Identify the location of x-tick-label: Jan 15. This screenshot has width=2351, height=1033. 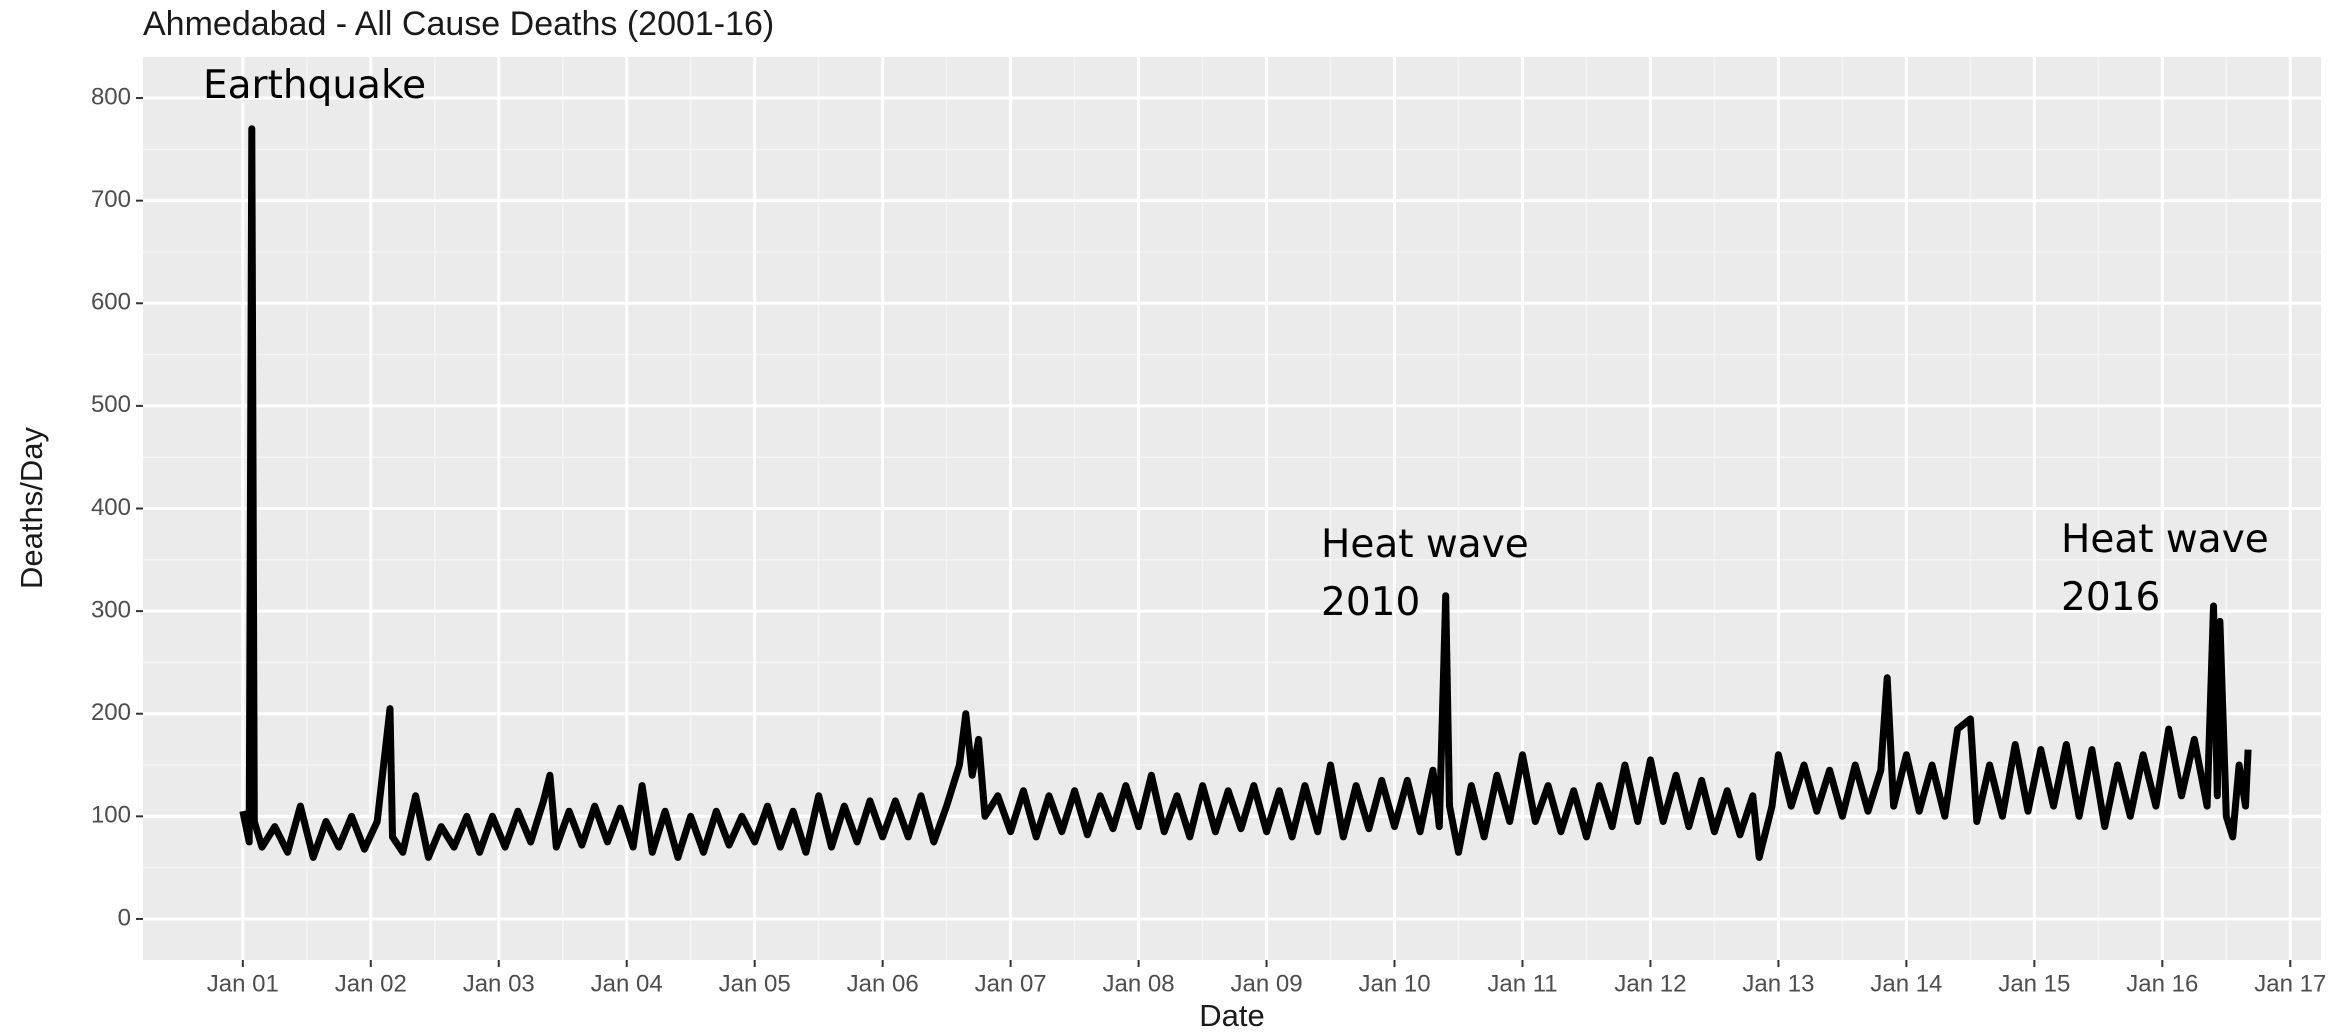
(2034, 983).